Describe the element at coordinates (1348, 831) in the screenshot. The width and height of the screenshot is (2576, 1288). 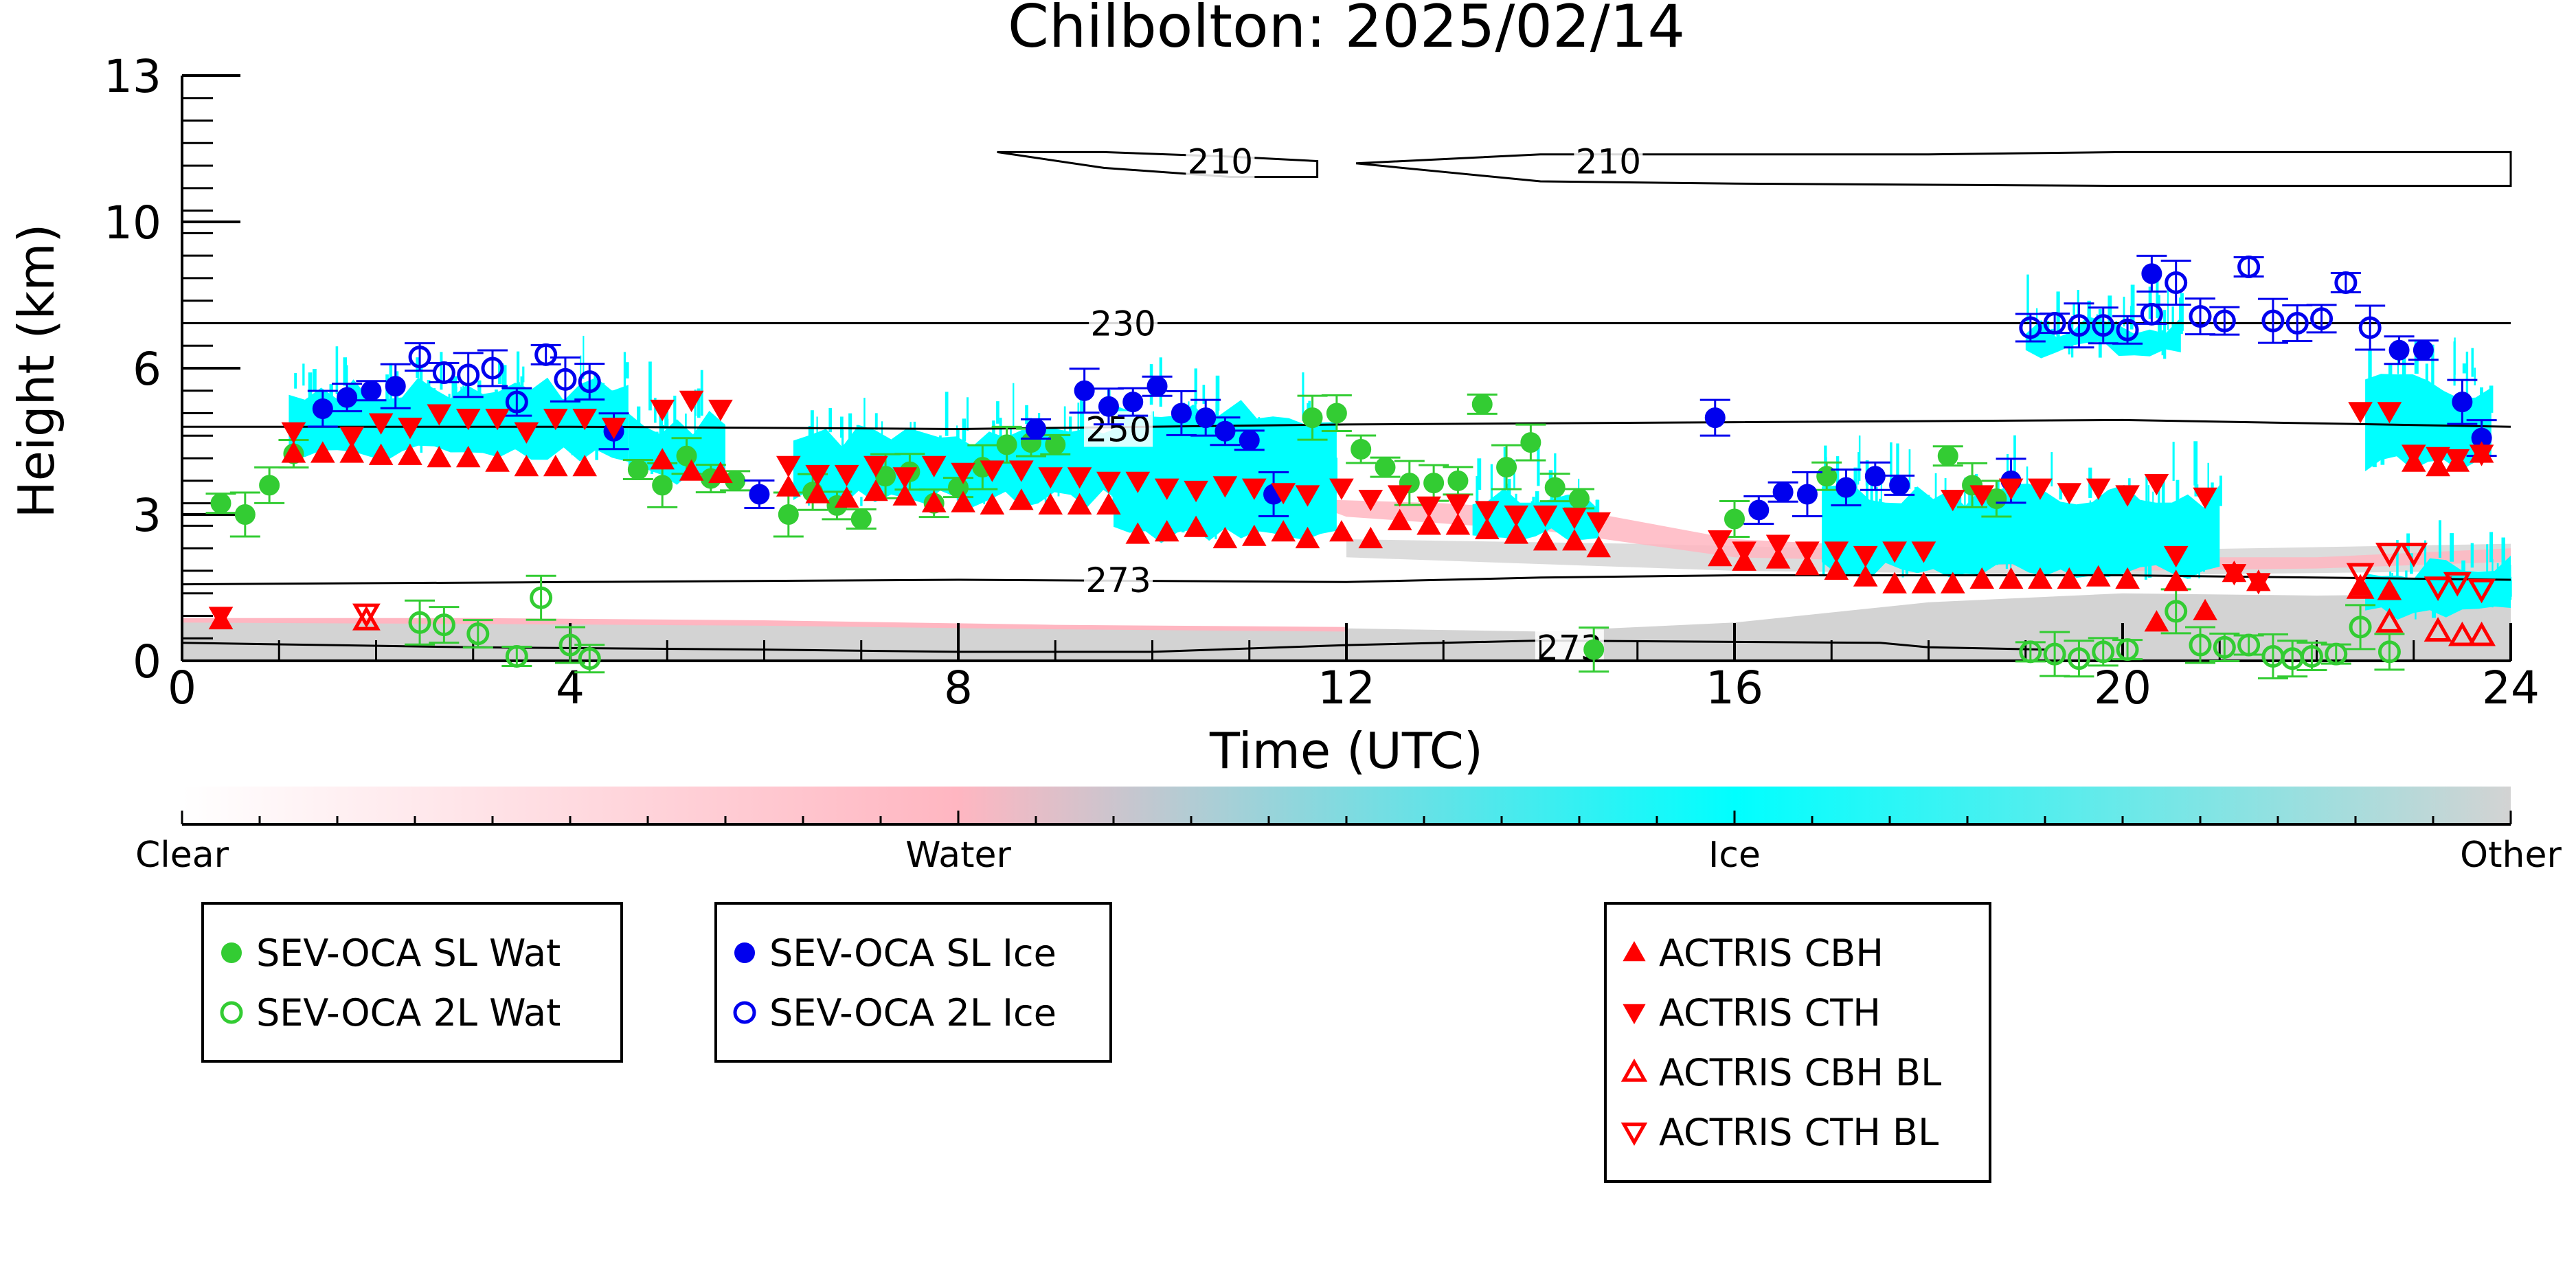
I see `colorbar: Clear Water Ice Other` at that location.